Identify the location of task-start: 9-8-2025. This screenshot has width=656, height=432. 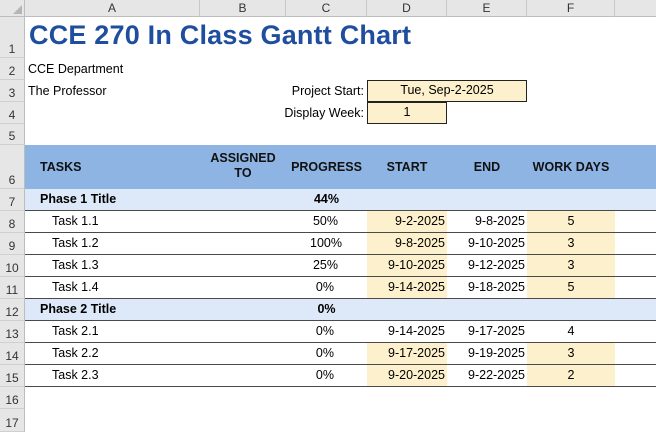
(419, 243).